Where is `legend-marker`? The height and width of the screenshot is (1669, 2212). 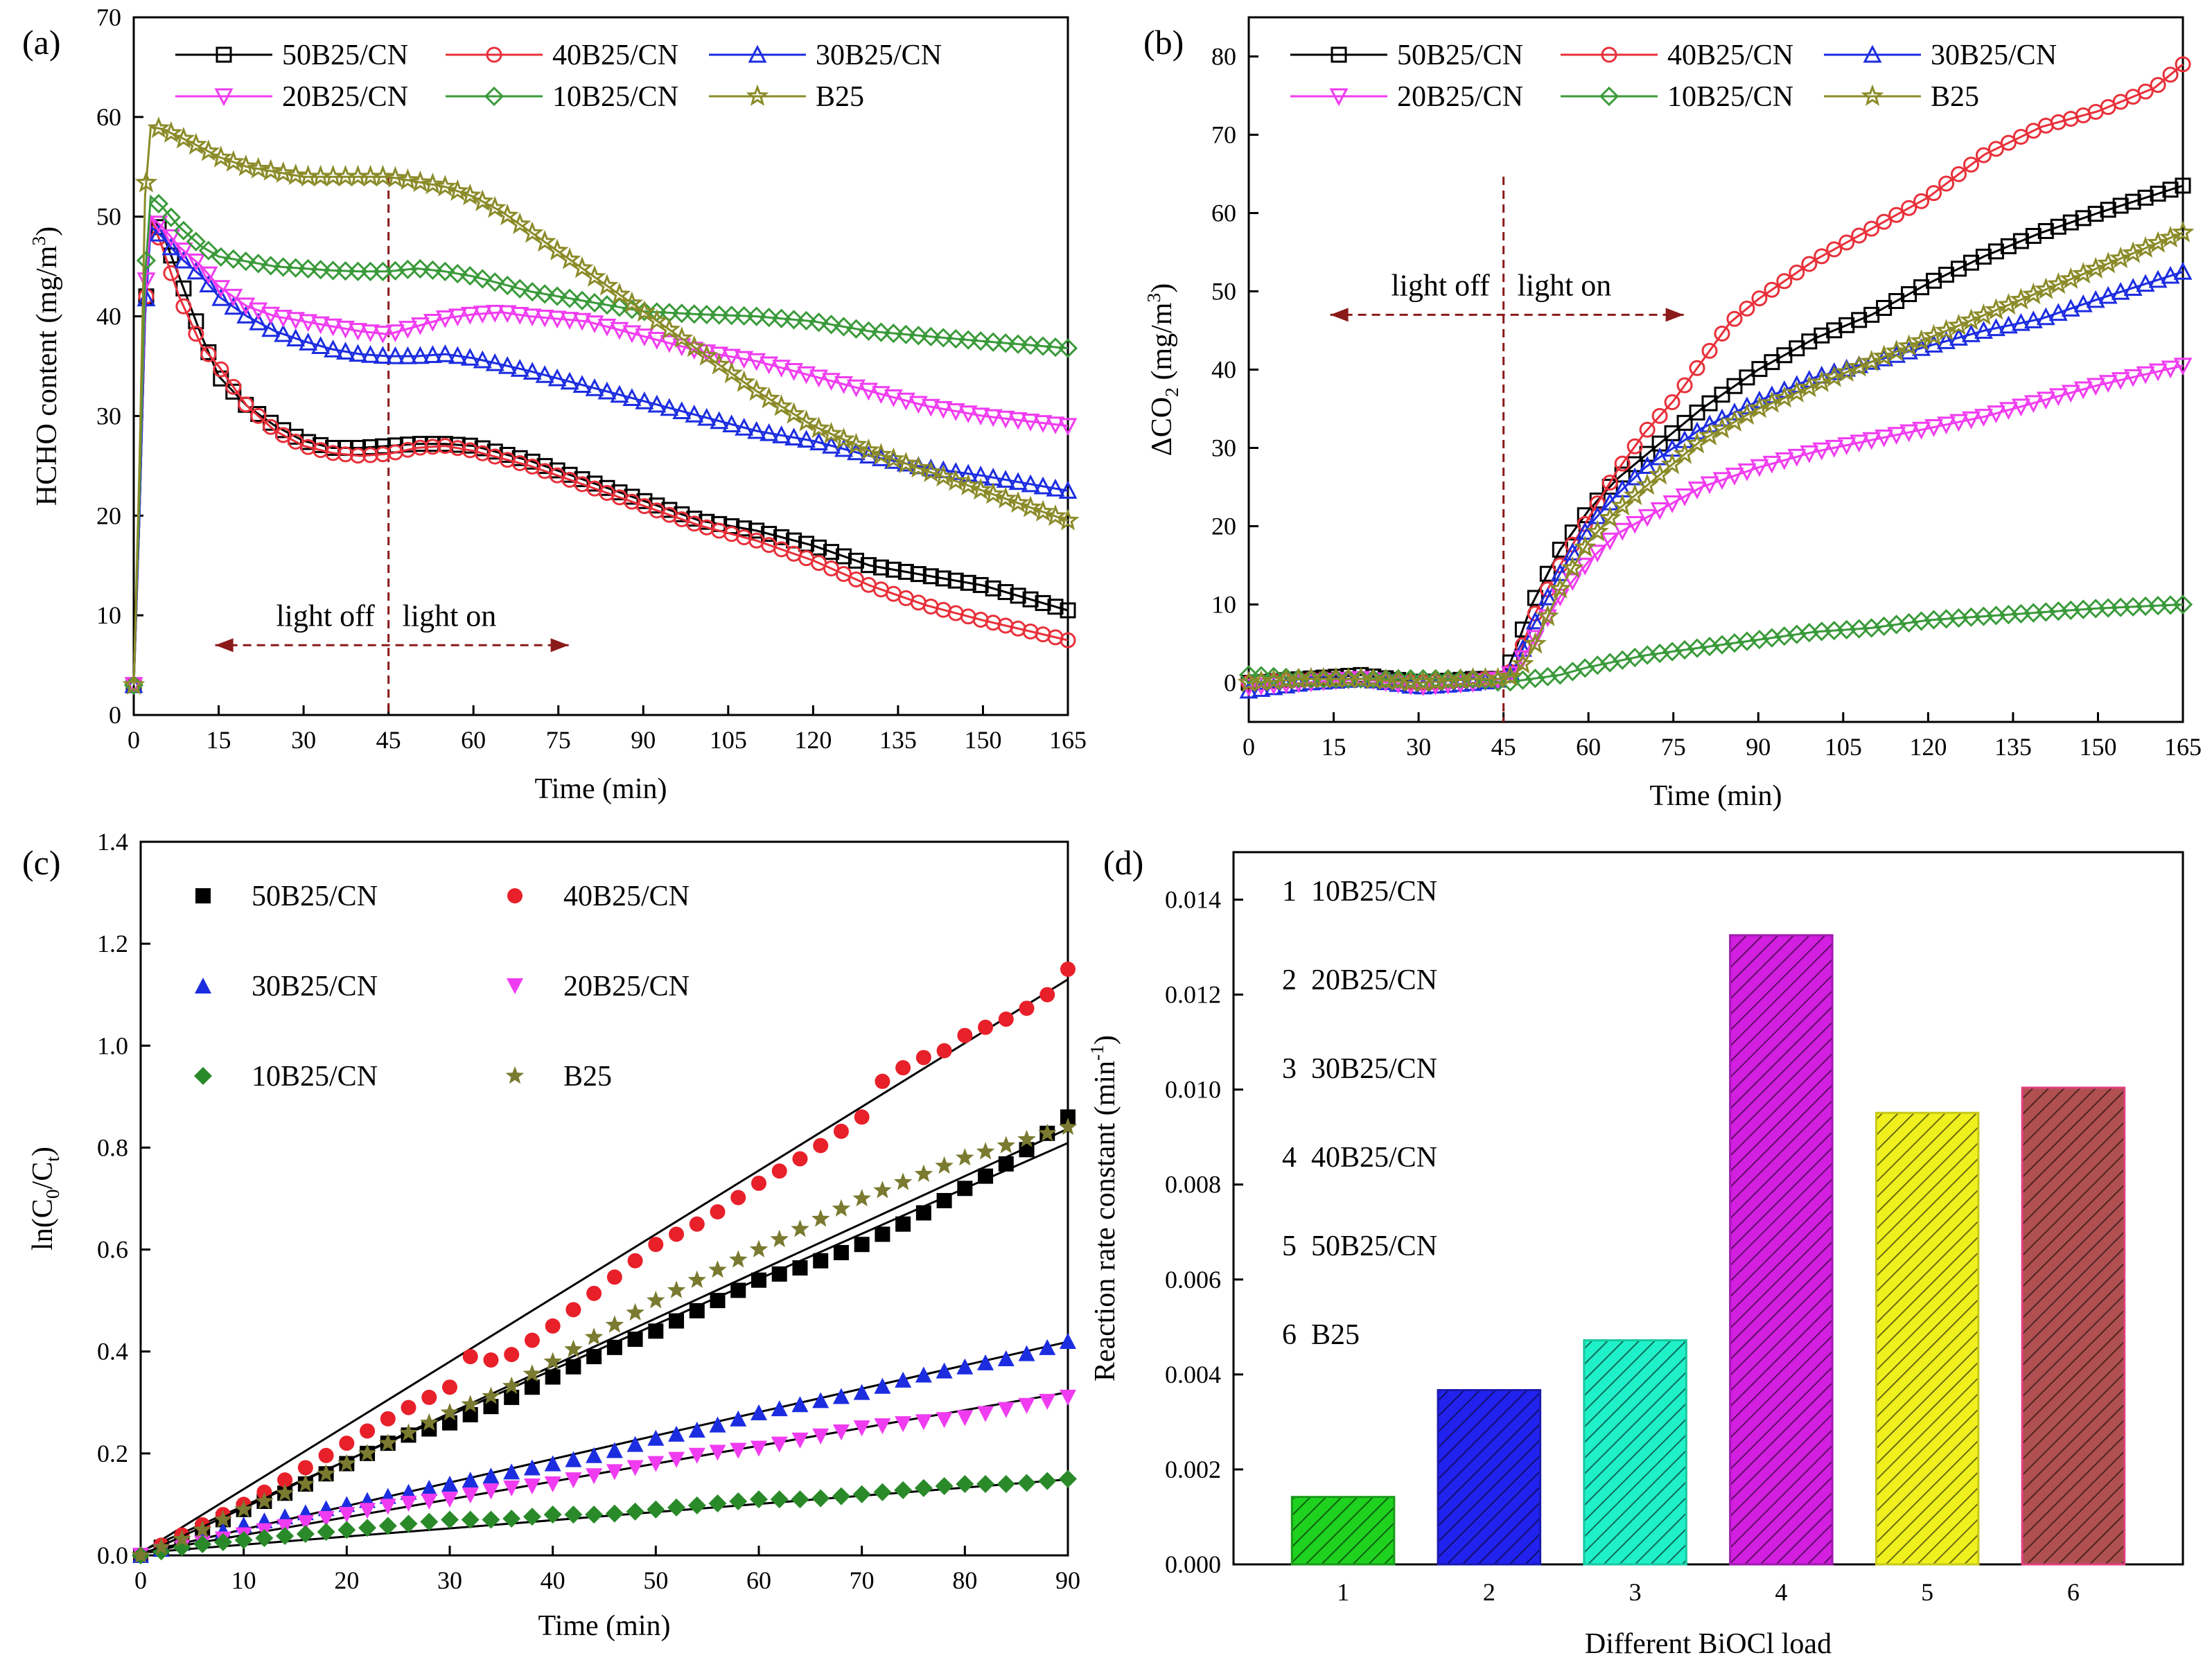 legend-marker is located at coordinates (224, 97).